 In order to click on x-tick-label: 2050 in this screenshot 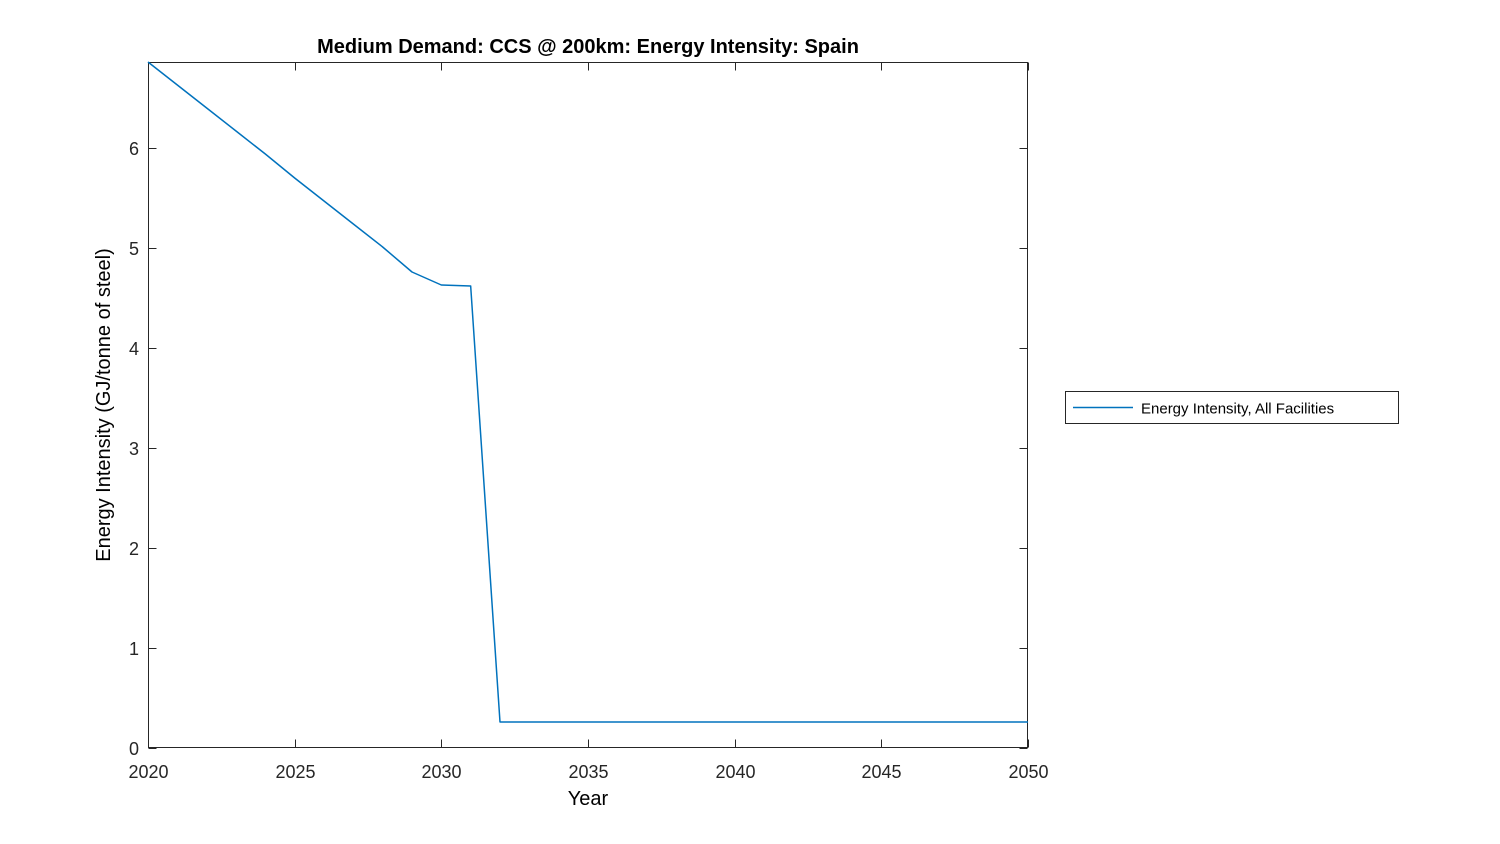, I will do `click(1028, 772)`.